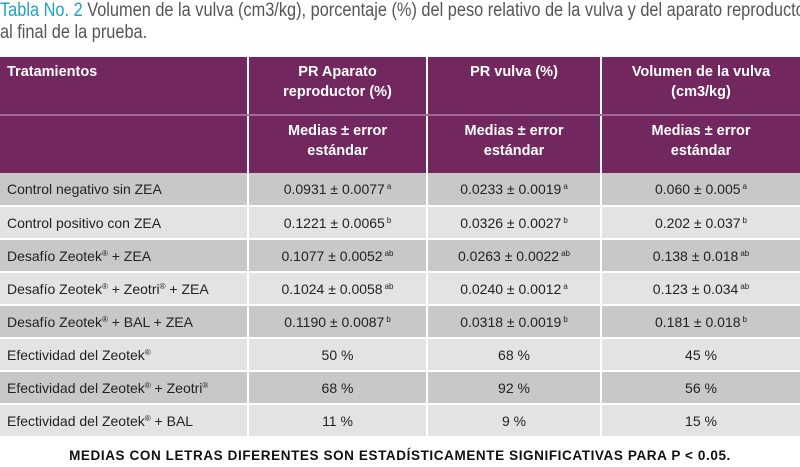 This screenshot has width=800, height=467. Describe the element at coordinates (337, 72) in the screenshot. I see `header-pr-aparato-line-1: PR Aparato` at that location.